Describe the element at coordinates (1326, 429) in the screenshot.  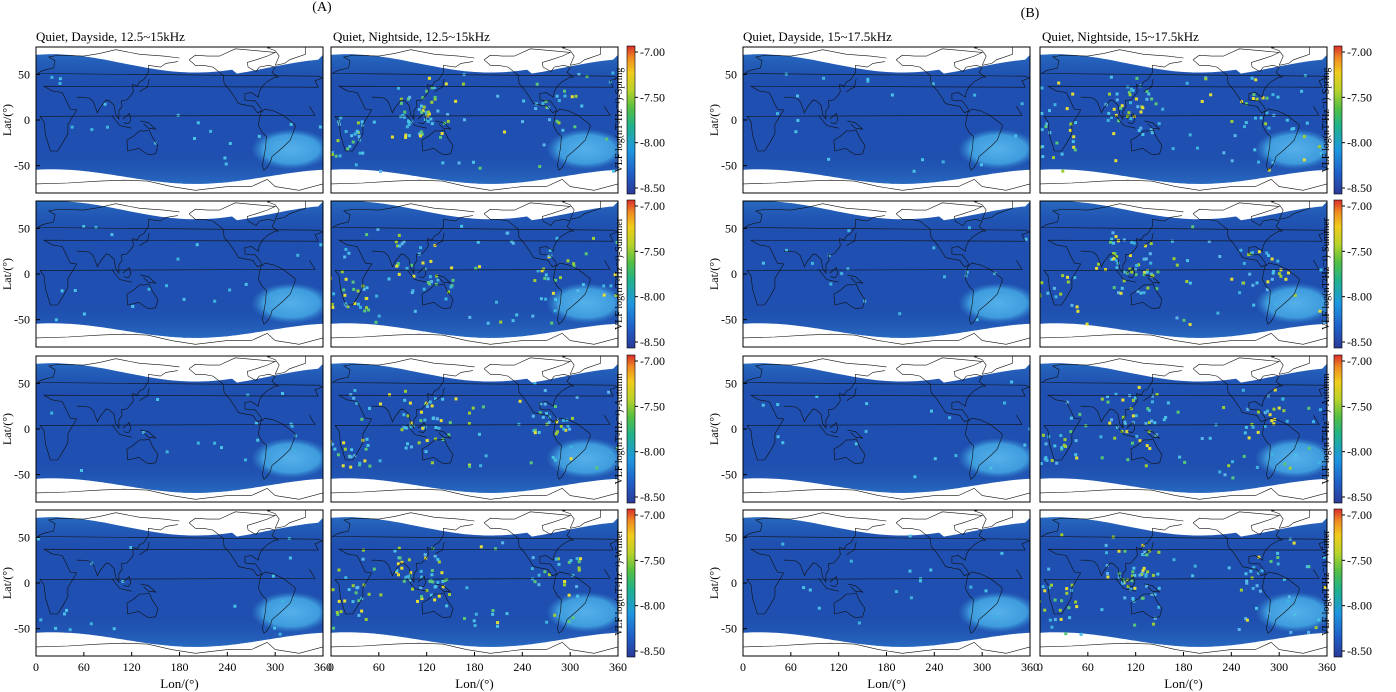
I see `colorbar-label: VLF log(nT²Hz⁻¹)-Autumn` at that location.